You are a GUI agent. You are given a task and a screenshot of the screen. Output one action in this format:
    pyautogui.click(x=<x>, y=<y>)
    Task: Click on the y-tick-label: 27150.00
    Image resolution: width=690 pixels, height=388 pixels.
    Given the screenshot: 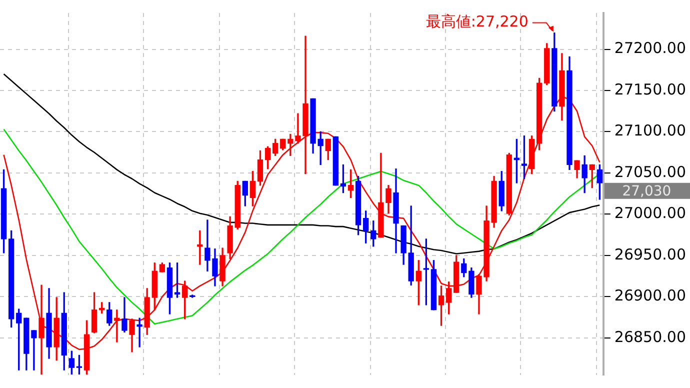 What is the action you would take?
    pyautogui.click(x=650, y=89)
    